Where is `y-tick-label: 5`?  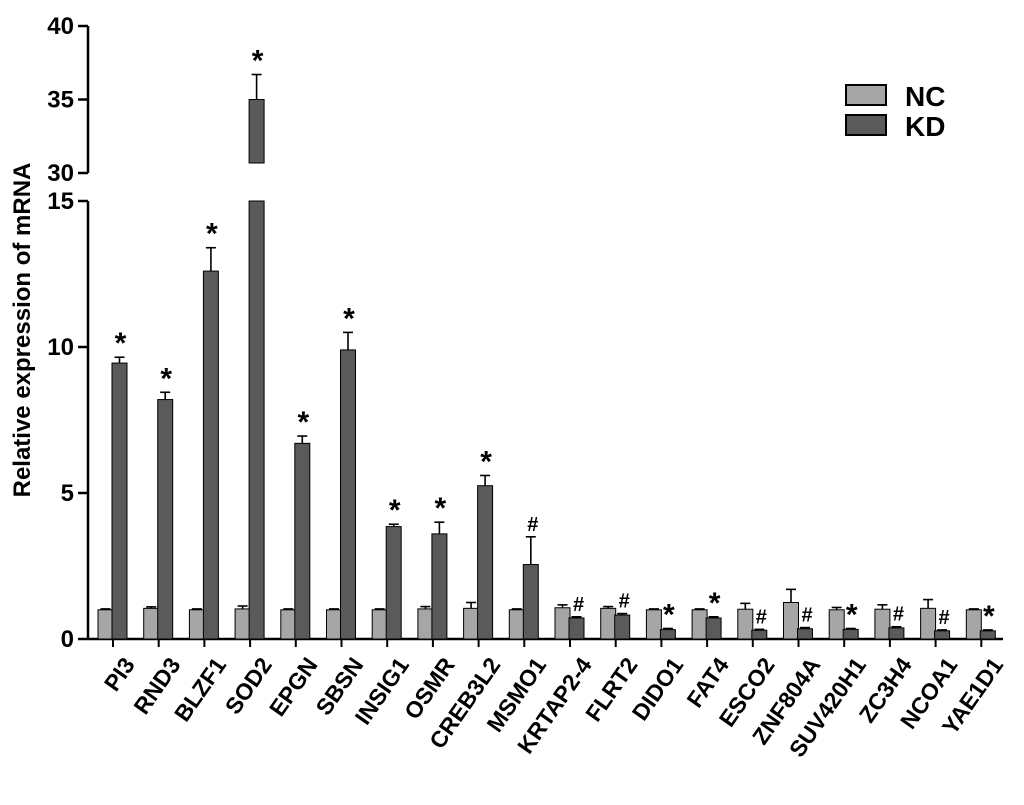 y-tick-label: 5 is located at coordinates (67, 493).